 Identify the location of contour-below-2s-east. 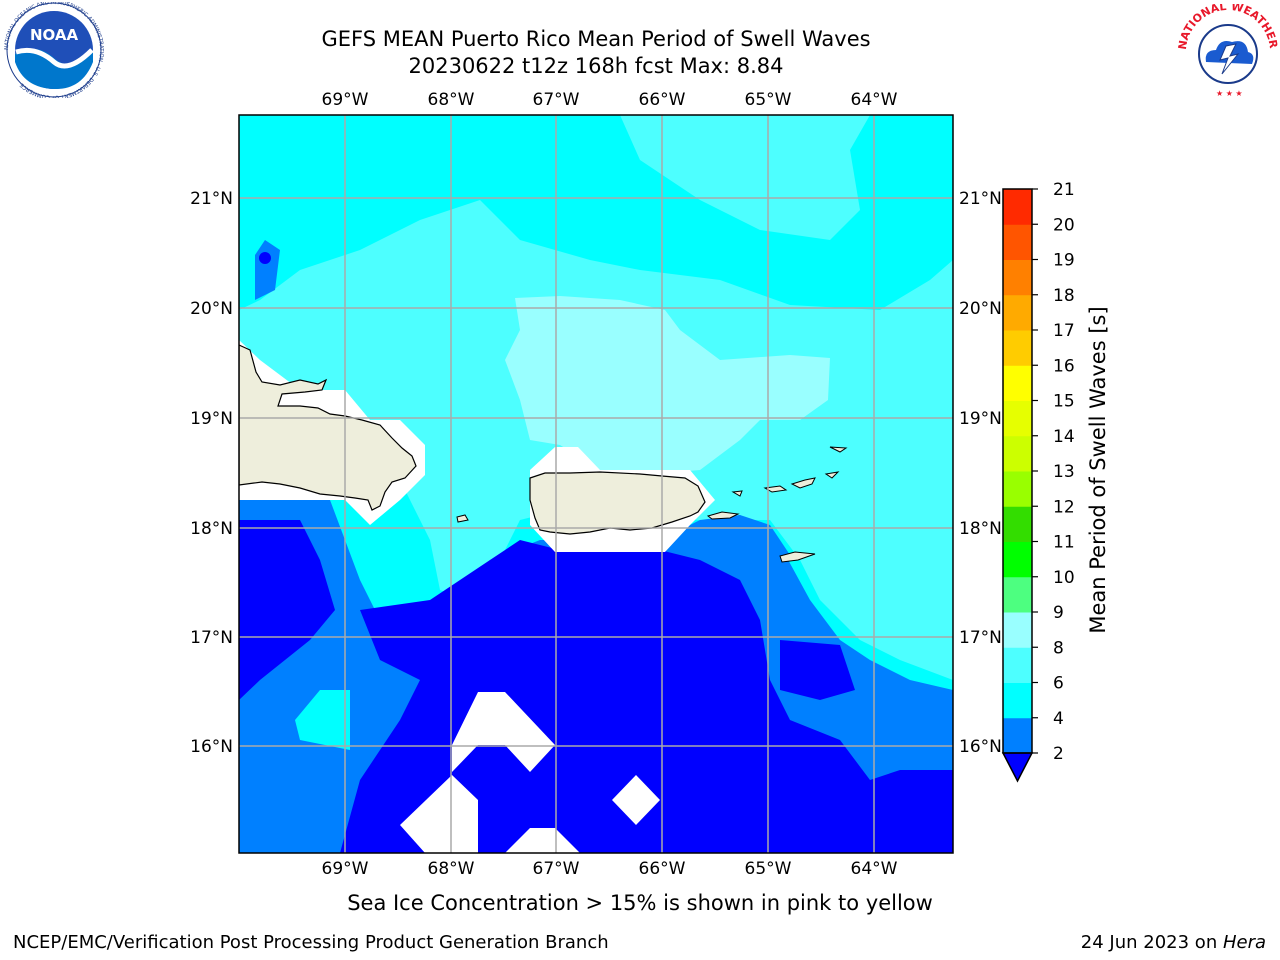
(817, 670).